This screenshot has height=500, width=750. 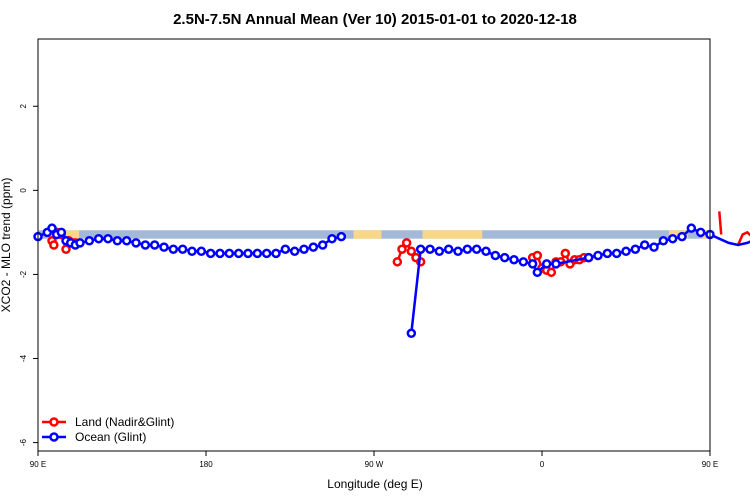 I want to click on y-tick-label: 0, so click(x=23, y=190).